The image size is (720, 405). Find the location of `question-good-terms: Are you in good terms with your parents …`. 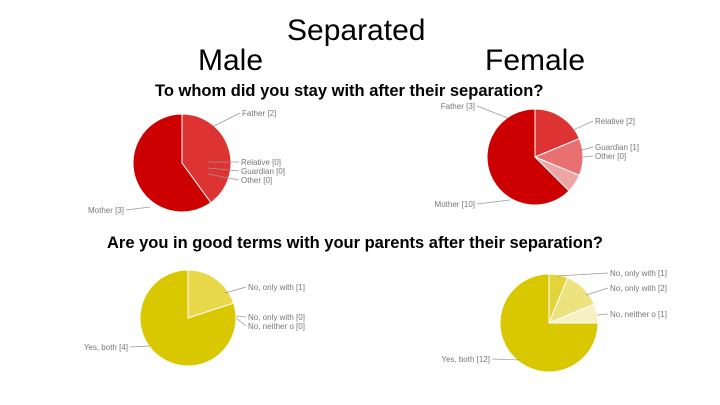

question-good-terms: Are you in good terms with your parents … is located at coordinates (355, 243).